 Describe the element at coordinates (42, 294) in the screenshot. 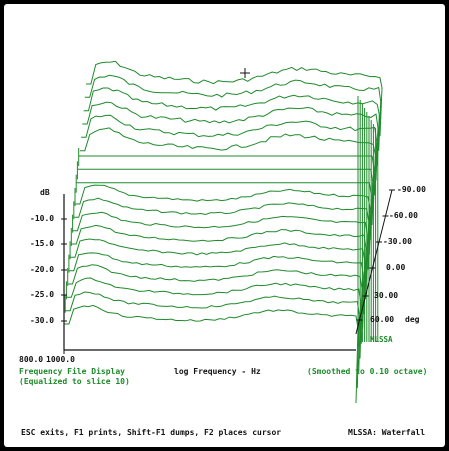

I see `y-tick-label: -25.0` at that location.